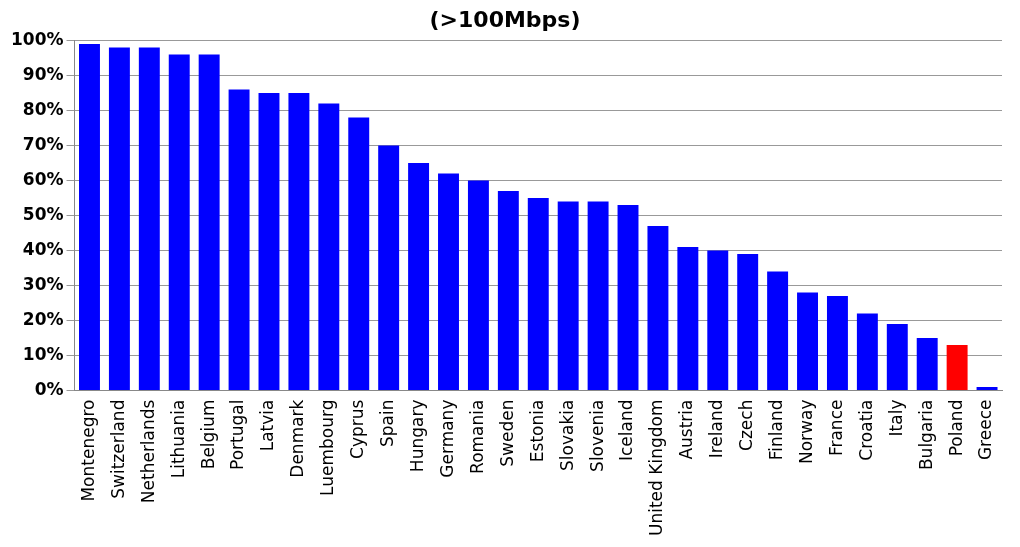 This screenshot has height=547, width=1020. Describe the element at coordinates (43, 108) in the screenshot. I see `y-tick-label: 80%` at that location.